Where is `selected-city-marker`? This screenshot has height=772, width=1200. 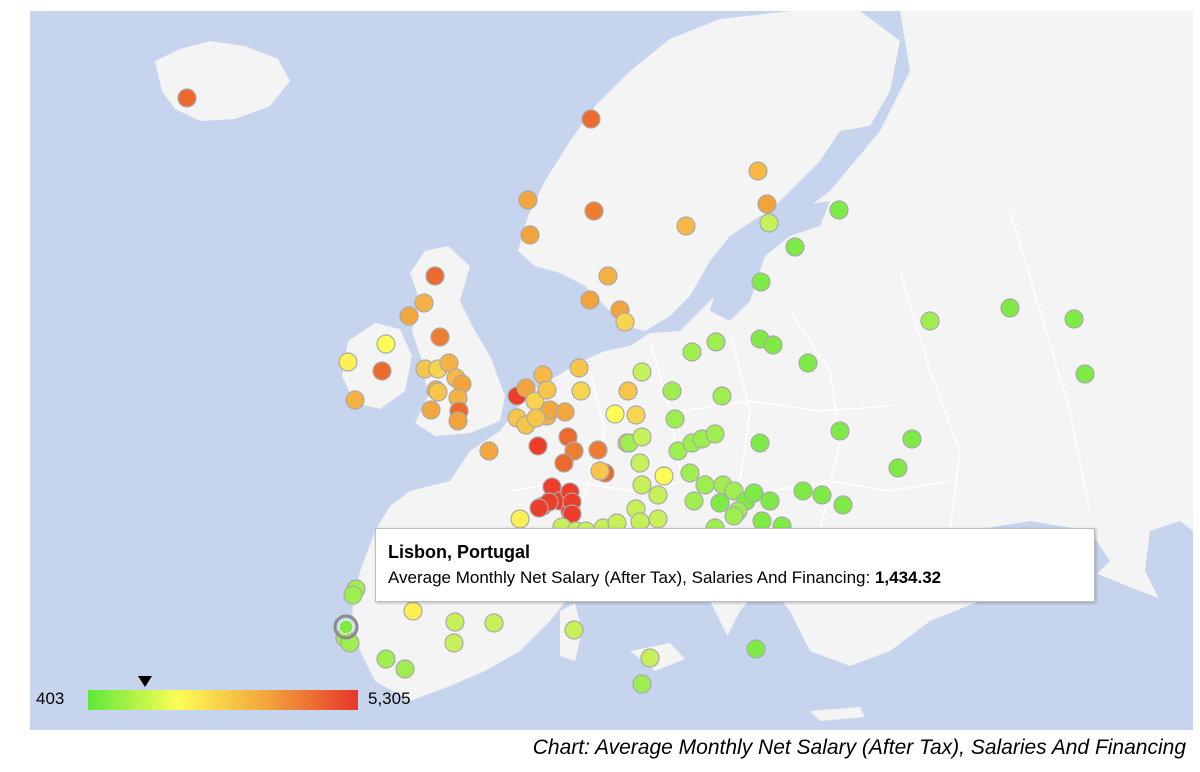
selected-city-marker is located at coordinates (346, 627).